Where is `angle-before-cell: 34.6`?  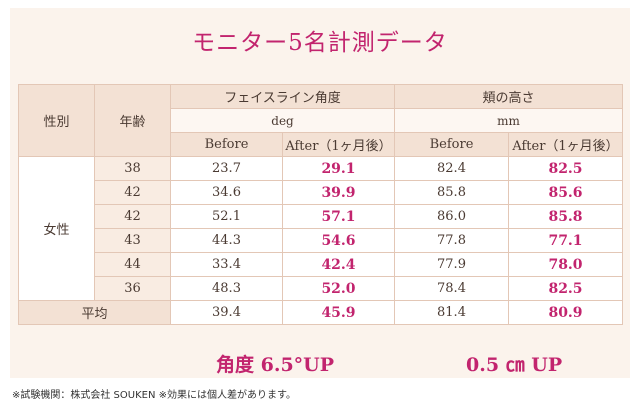 angle-before-cell: 34.6 is located at coordinates (226, 192).